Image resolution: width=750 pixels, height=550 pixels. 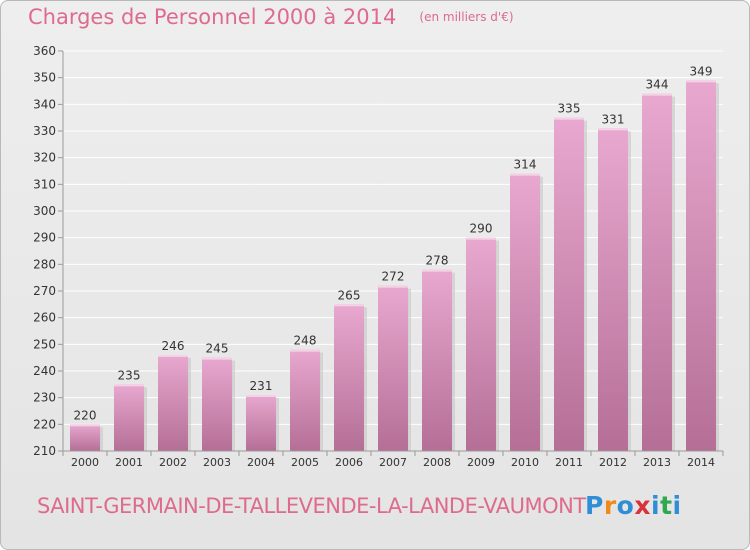 What do you see at coordinates (701, 462) in the screenshot?
I see `x-tick-label: 2014` at bounding box center [701, 462].